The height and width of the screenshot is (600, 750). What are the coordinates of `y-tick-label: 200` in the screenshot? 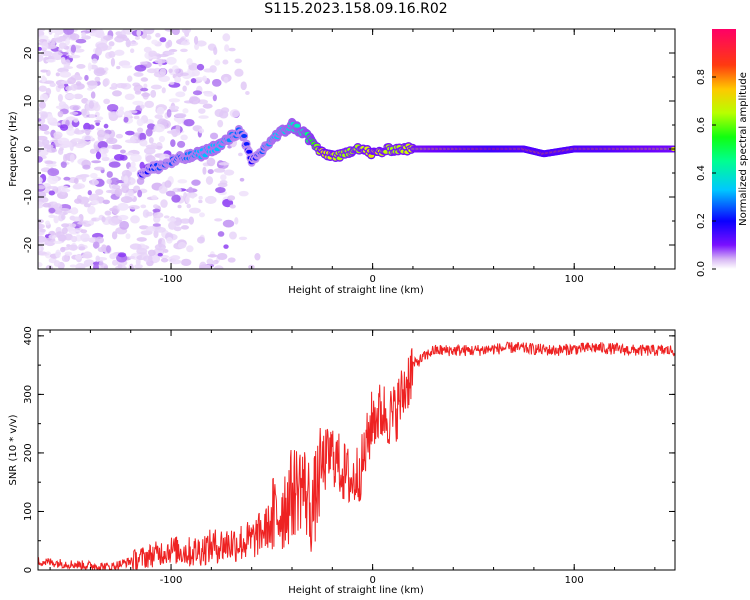 It's located at (28, 452).